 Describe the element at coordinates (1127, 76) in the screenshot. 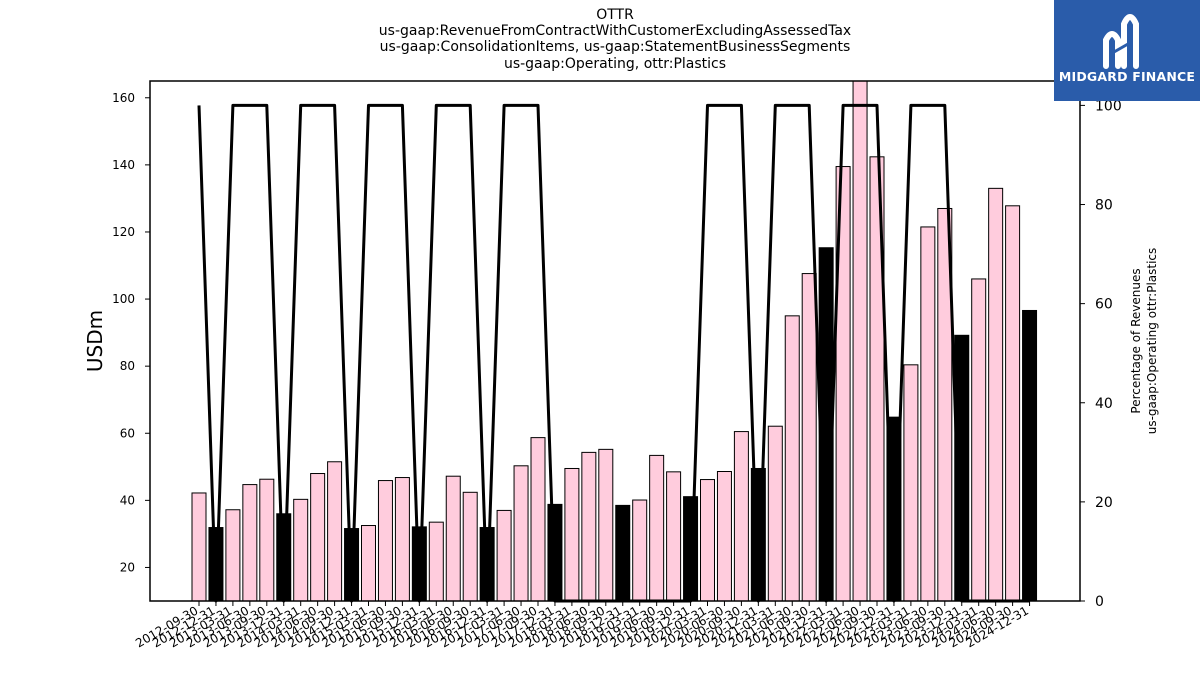

I see `logo-text: MIDGARD FINANCE` at that location.